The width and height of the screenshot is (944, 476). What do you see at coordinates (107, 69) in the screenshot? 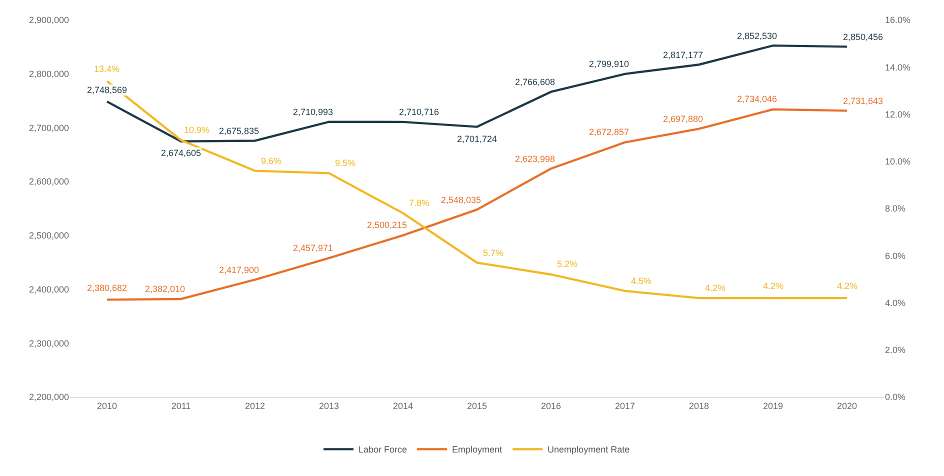
I see `data-label: 13.4%` at bounding box center [107, 69].